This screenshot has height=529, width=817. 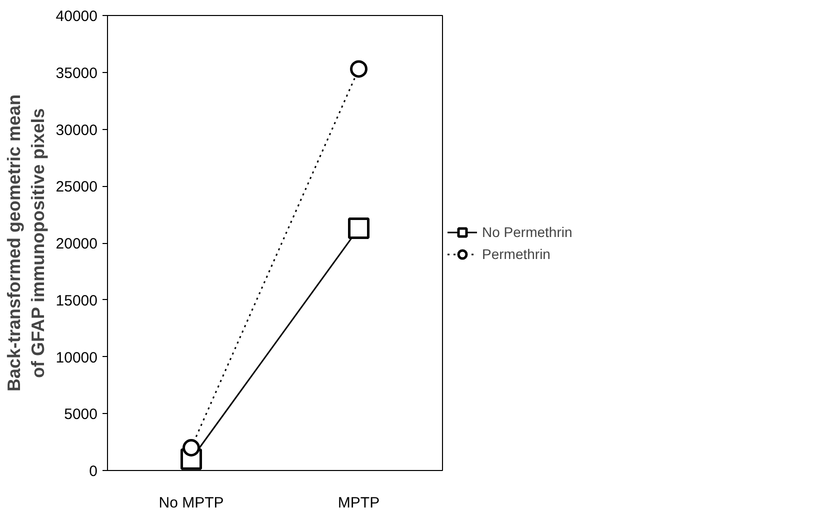 I want to click on legend-label: Permethrin, so click(x=516, y=254).